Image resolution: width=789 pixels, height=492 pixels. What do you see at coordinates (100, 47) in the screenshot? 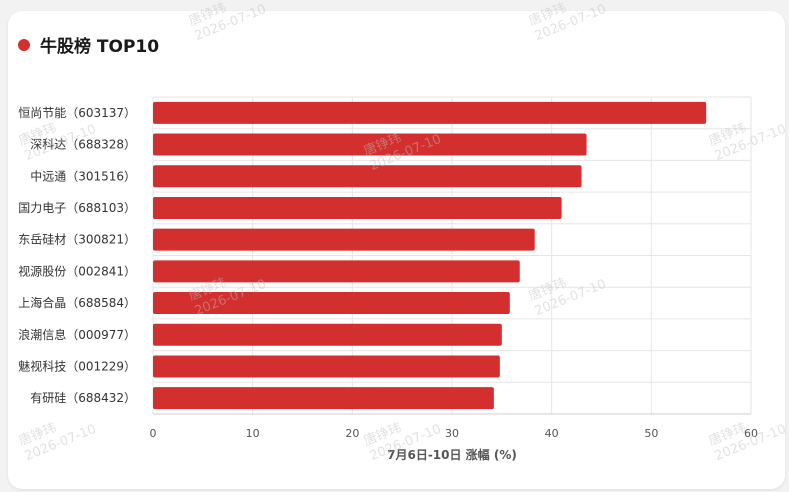
I see `chart-title: 牛股榜 TOP10` at bounding box center [100, 47].